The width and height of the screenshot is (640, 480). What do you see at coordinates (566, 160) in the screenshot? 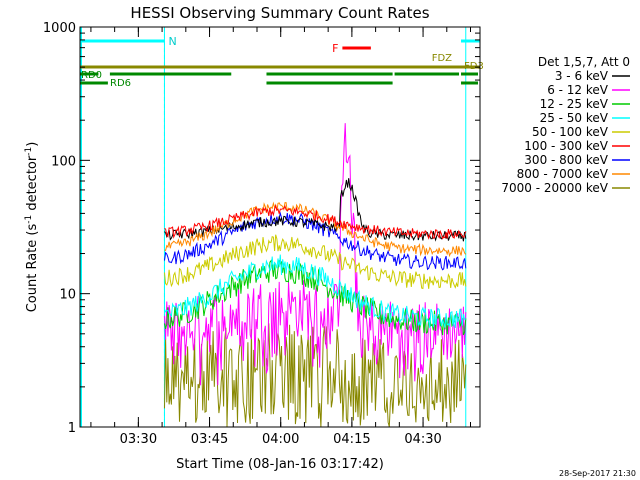
I see `legend-label-6: 300 - 800 keV` at bounding box center [566, 160].